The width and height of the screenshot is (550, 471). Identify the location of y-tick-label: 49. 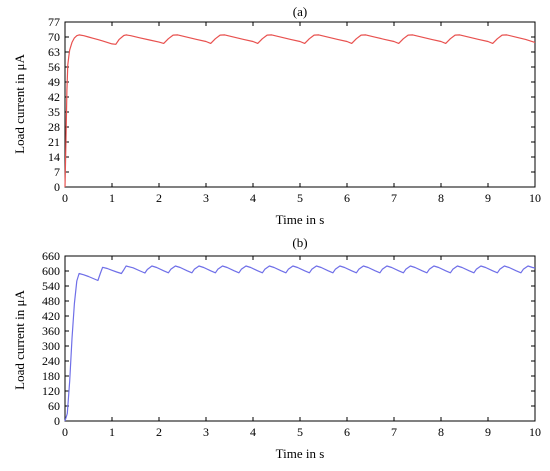
(54, 82).